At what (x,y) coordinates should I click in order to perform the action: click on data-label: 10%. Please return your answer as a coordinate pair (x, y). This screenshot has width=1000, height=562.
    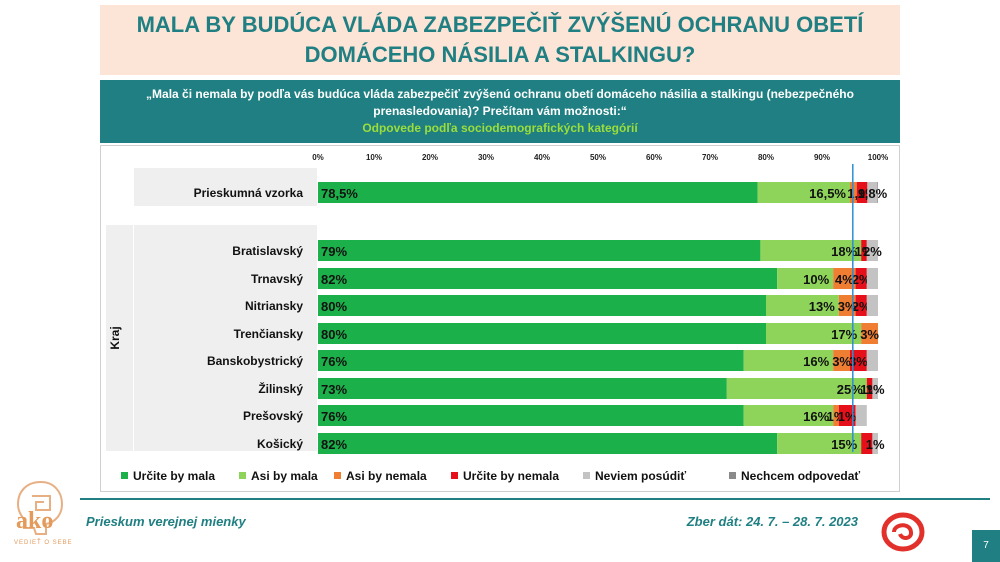
    Looking at the image, I should click on (816, 279).